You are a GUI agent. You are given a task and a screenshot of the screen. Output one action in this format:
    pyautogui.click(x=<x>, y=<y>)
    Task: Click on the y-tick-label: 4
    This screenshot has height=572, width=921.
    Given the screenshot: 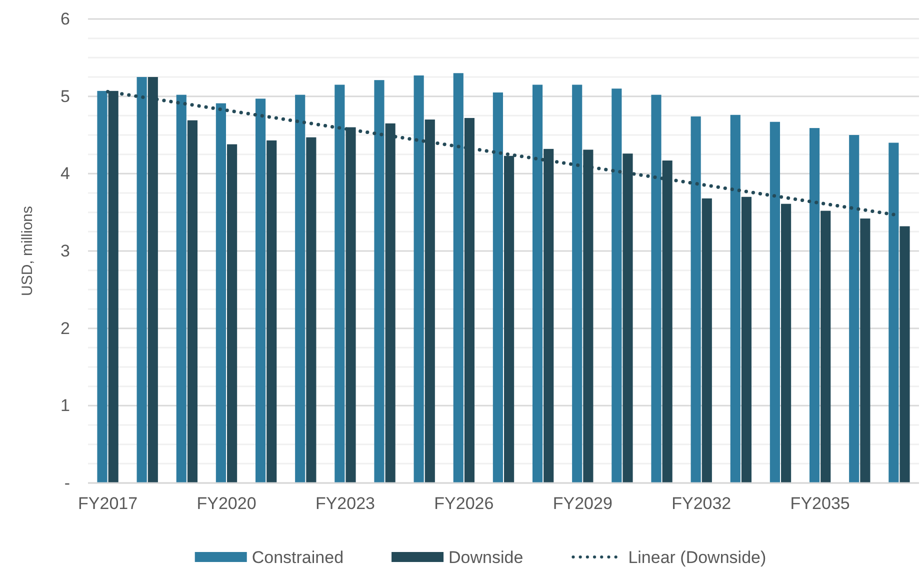 What is the action you would take?
    pyautogui.click(x=65, y=174)
    